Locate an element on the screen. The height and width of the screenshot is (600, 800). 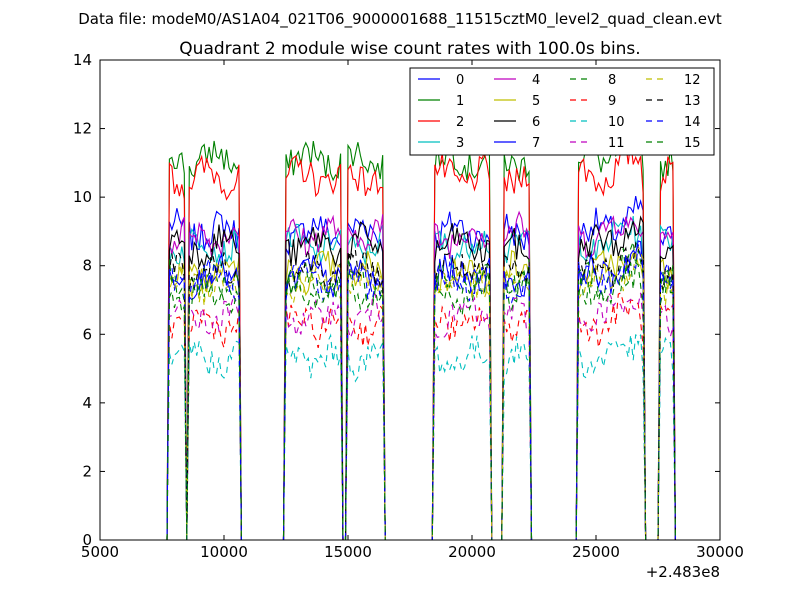
legend-label-1: 1 is located at coordinates (460, 101).